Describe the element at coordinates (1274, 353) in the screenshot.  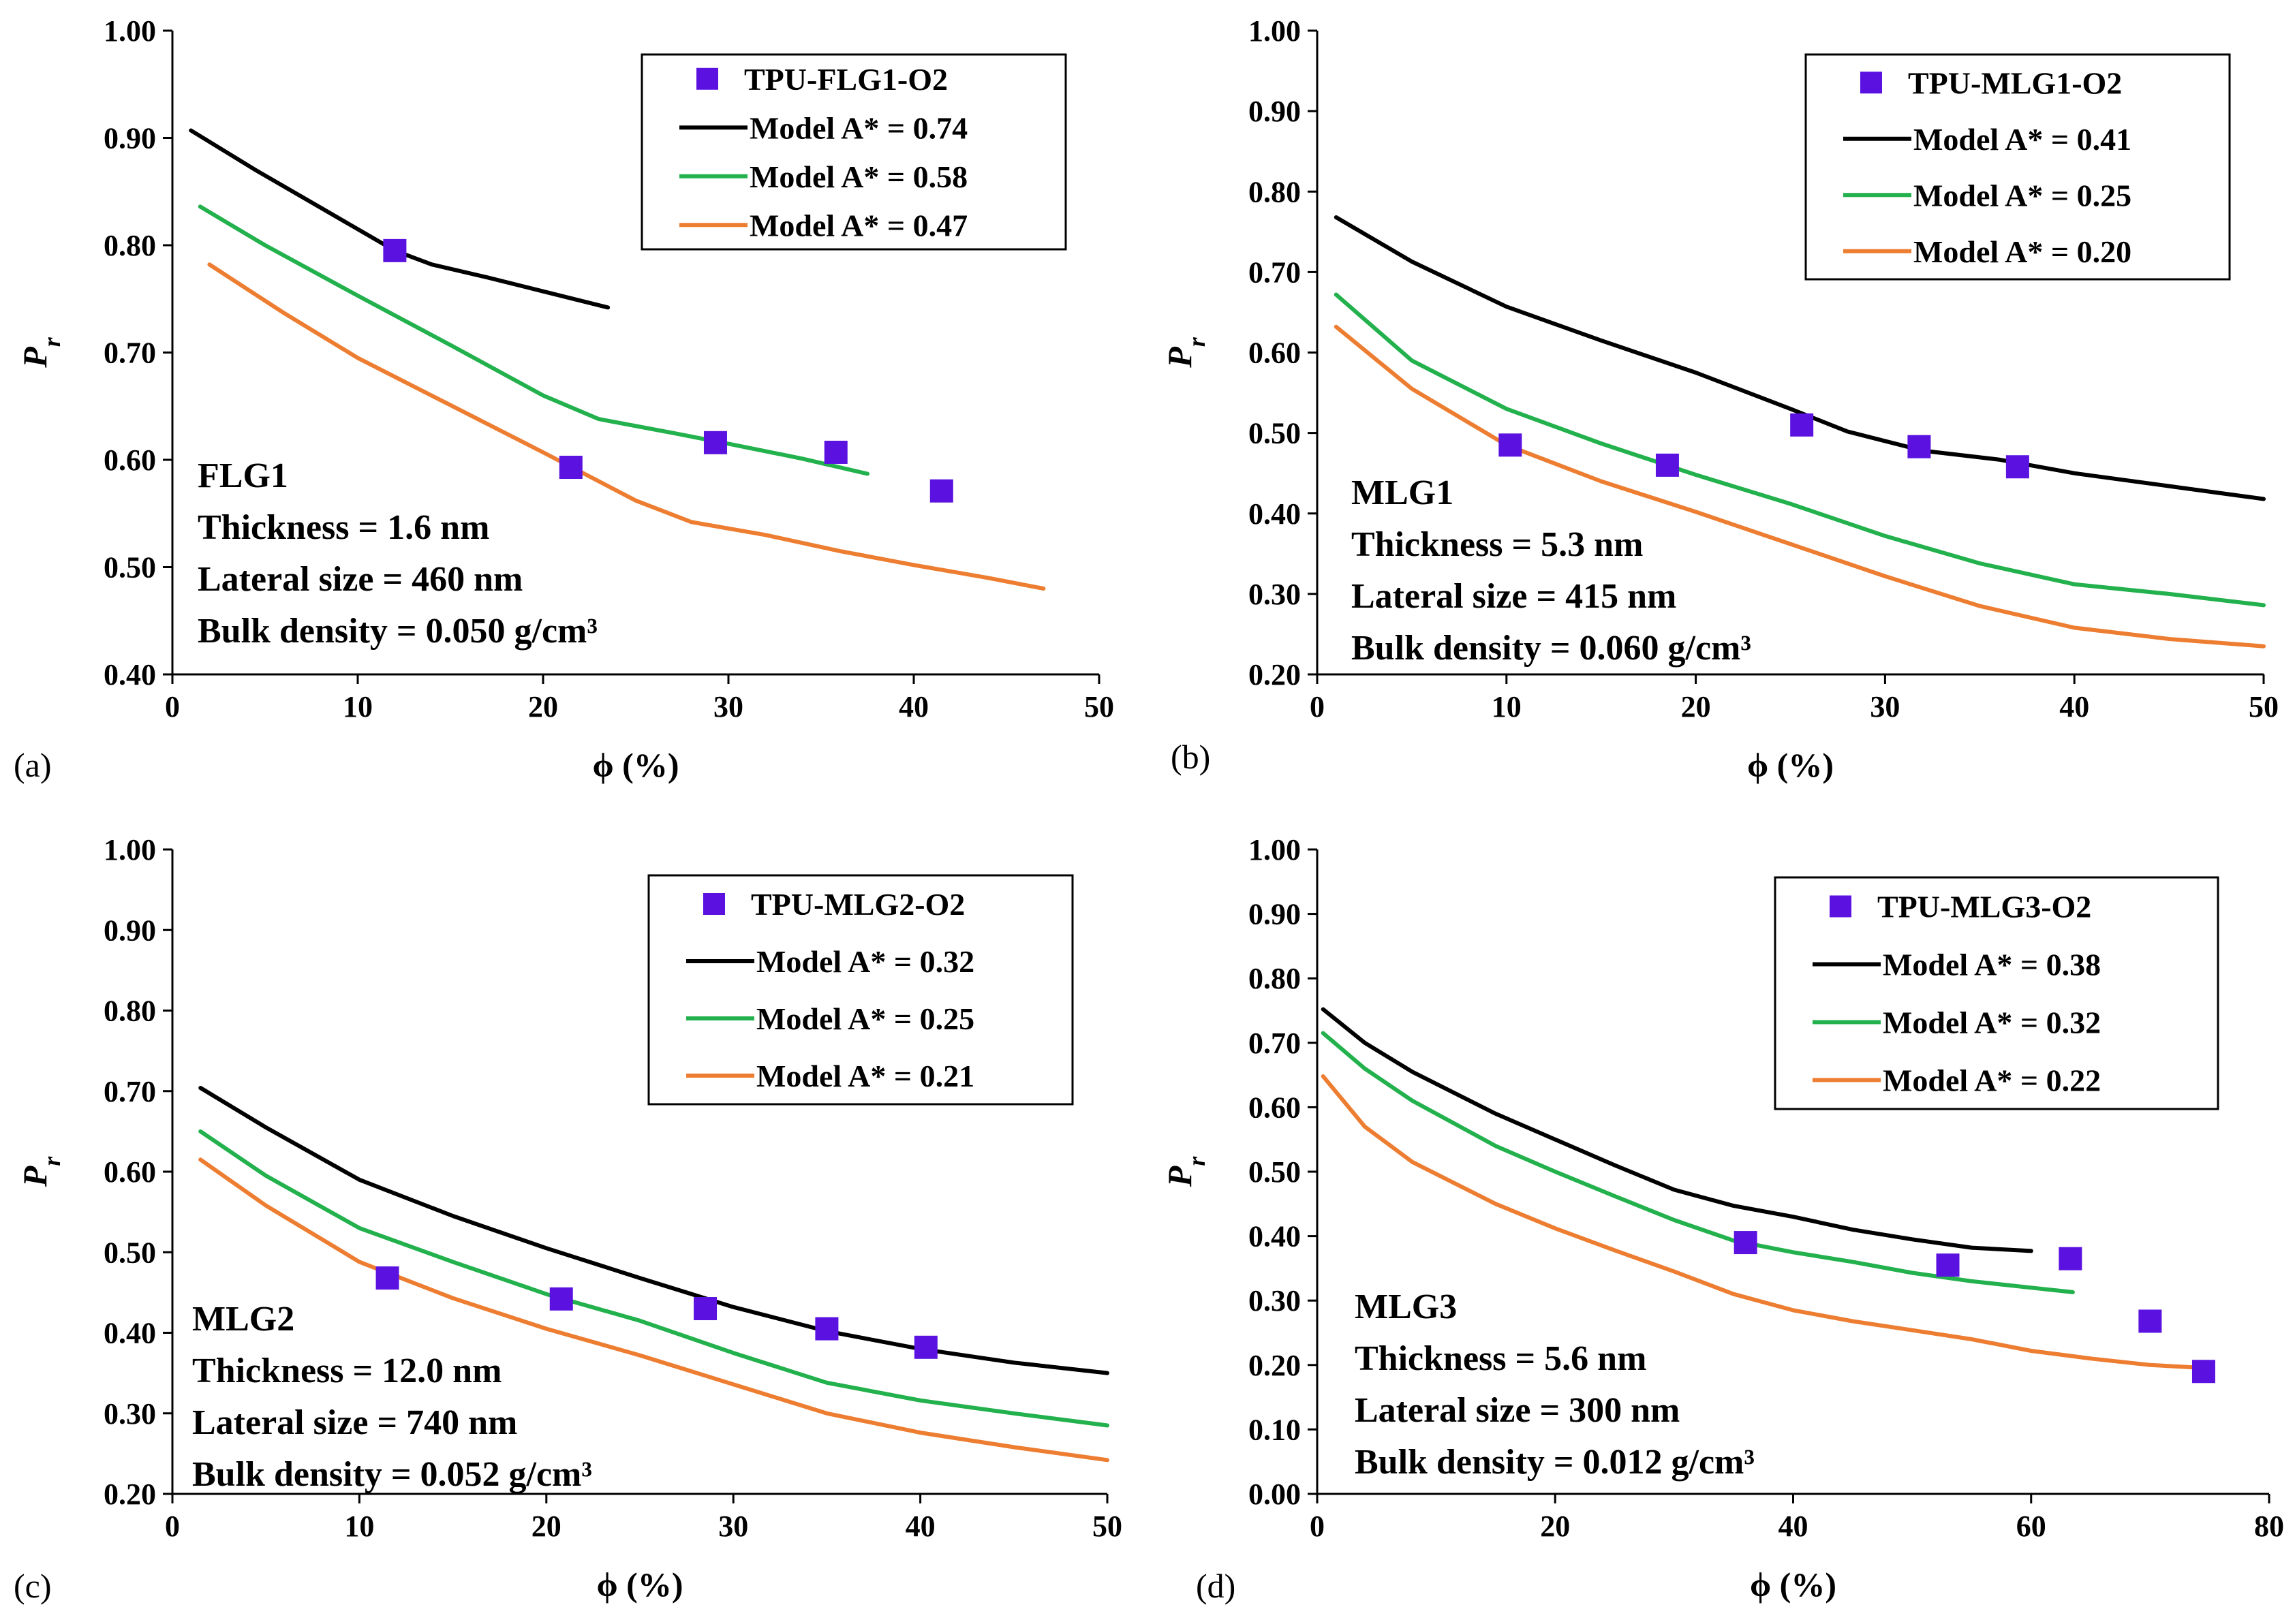
I see `y-tick-label: 0.60` at that location.